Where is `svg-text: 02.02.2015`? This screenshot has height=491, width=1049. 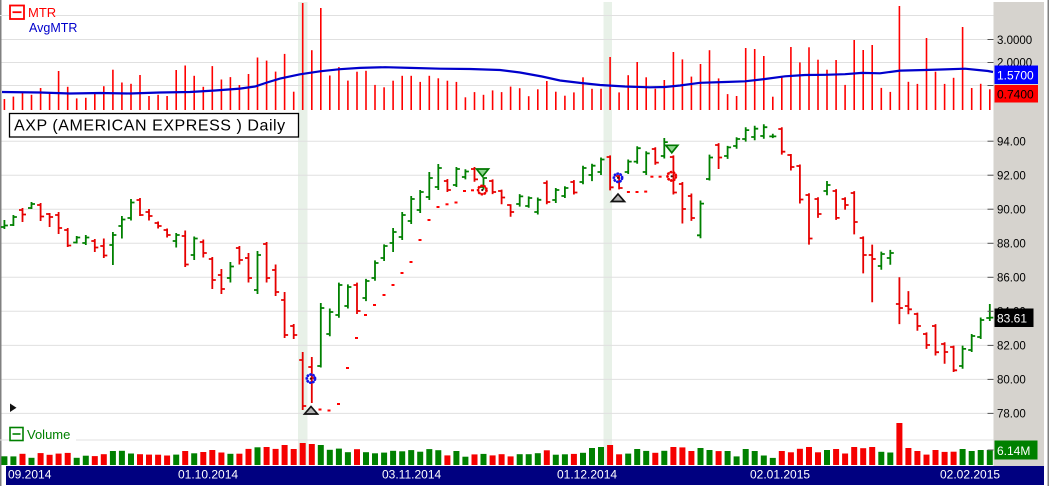
svg-text: 02.02.2015 is located at coordinates (970, 475).